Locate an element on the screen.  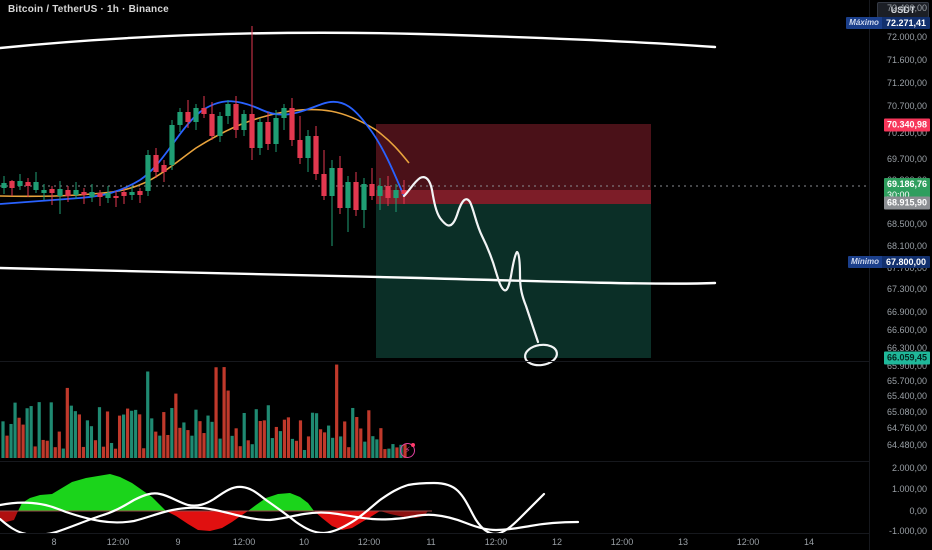
last-price-label: 70.340,98 is located at coordinates (906, 125).